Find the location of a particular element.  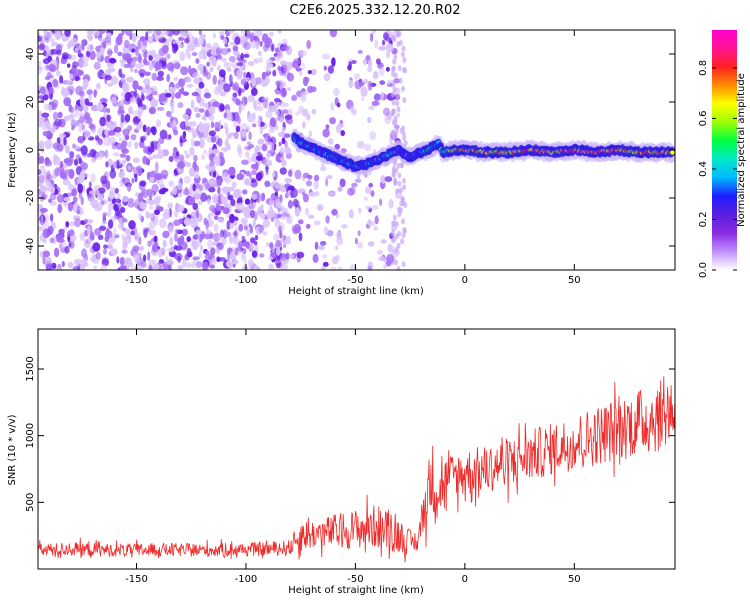

y-tick-label: 40 is located at coordinates (30, 54).